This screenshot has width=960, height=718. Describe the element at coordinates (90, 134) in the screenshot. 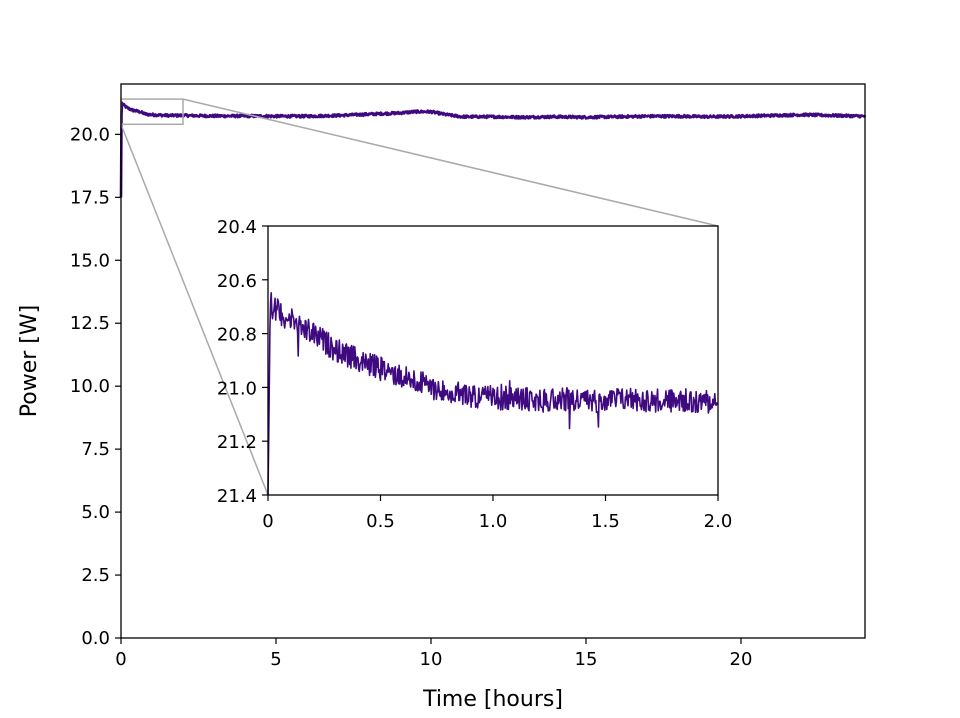

I see `main-y-tick-label: 20.0` at that location.